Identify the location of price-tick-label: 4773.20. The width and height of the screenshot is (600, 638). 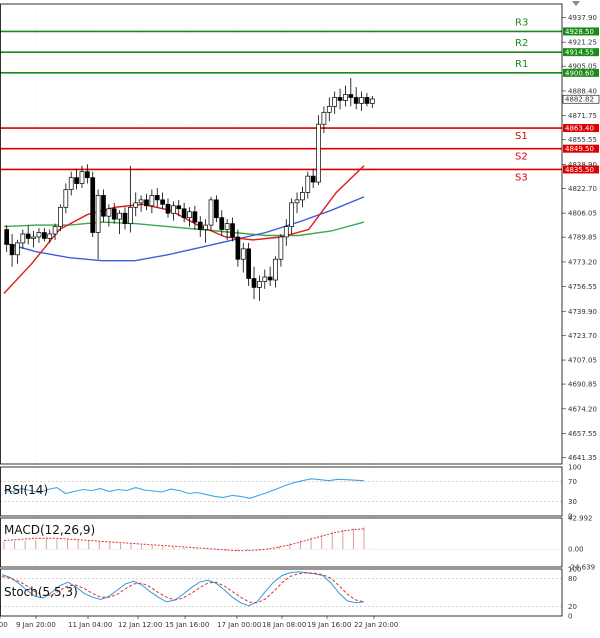
(582, 262).